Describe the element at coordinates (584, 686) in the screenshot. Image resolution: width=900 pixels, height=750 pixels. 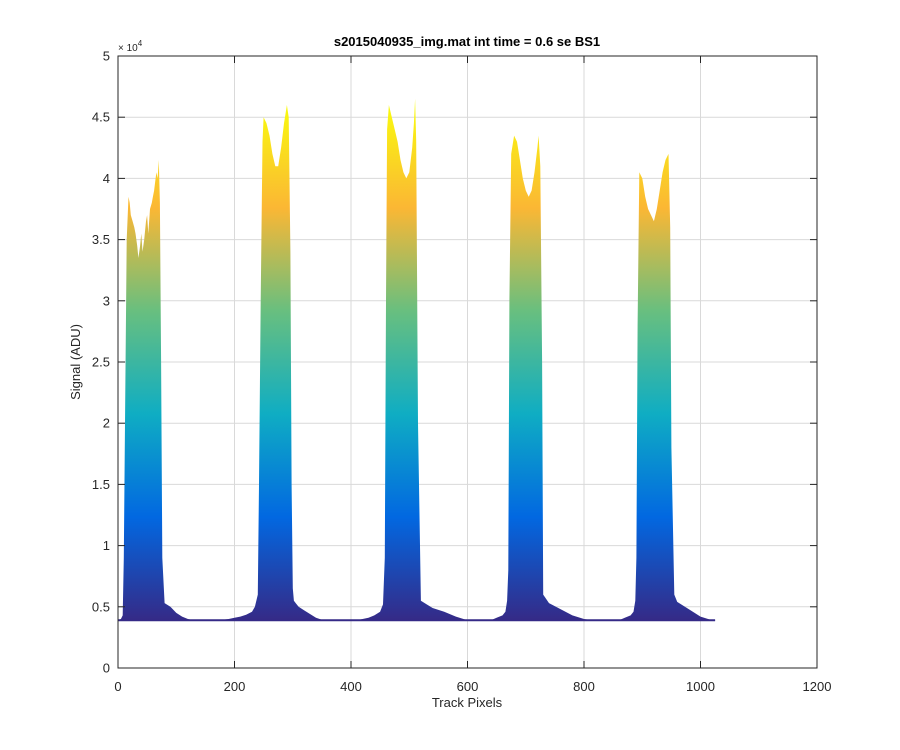
I see `x-tick-label-4: 800` at that location.